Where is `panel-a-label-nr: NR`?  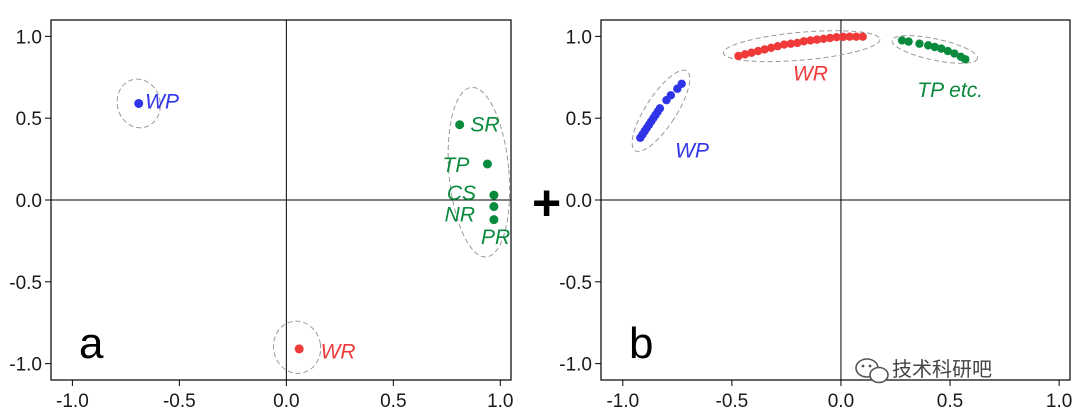
panel-a-label-nr: NR is located at coordinates (460, 214).